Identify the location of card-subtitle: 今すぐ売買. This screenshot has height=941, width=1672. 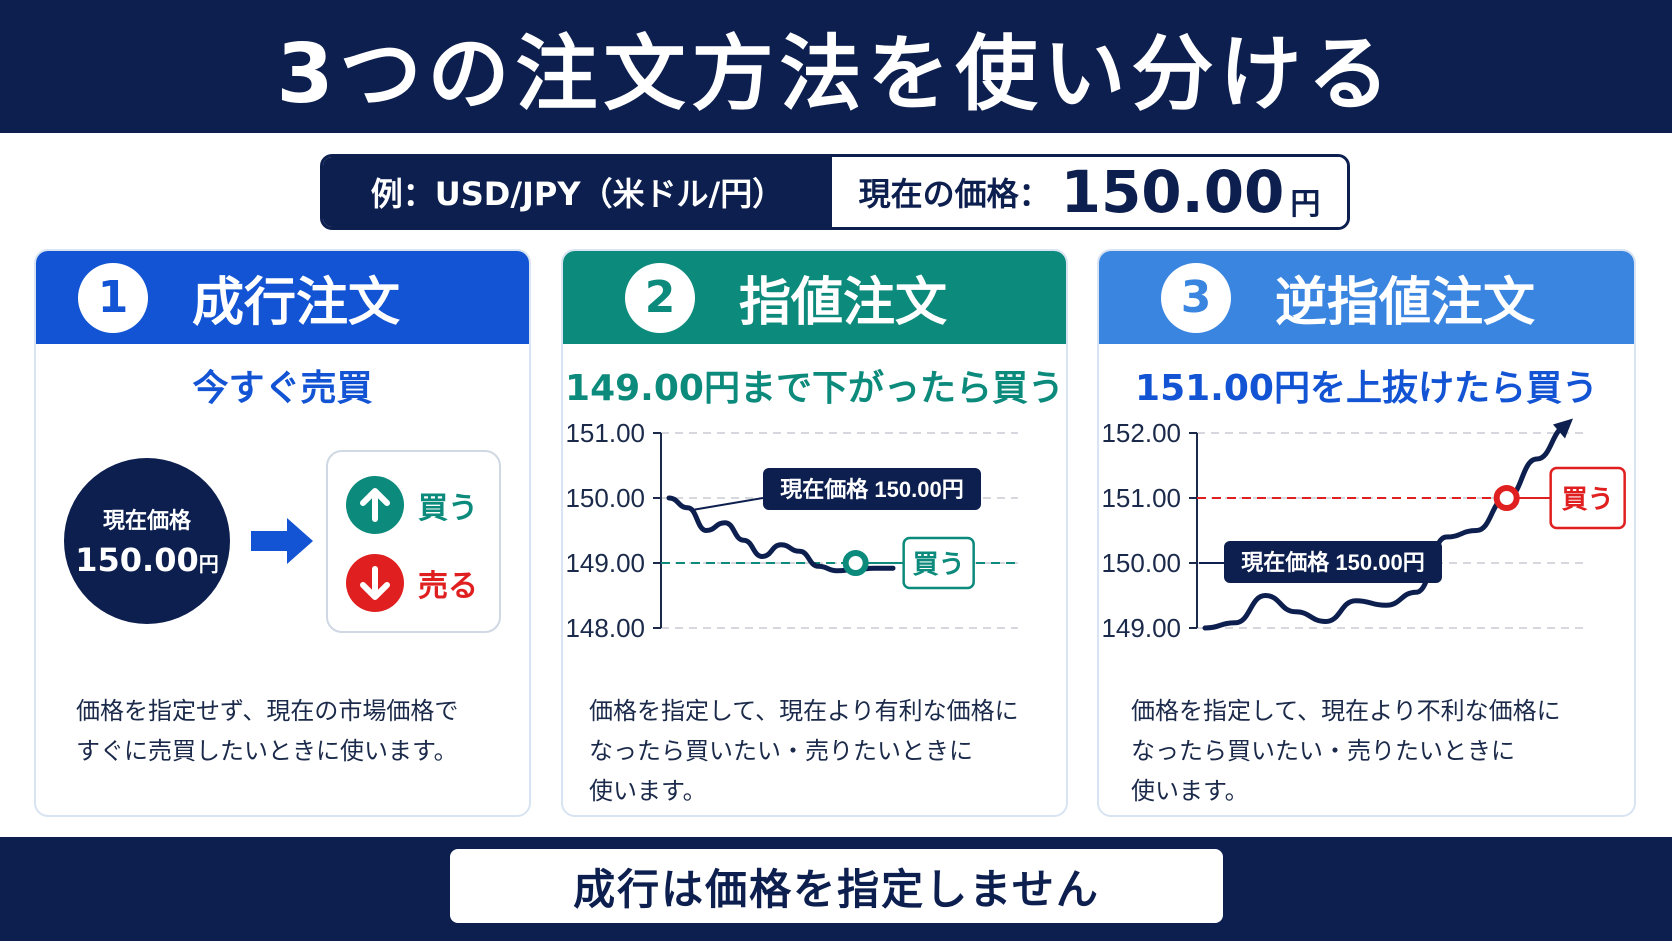
(282, 388).